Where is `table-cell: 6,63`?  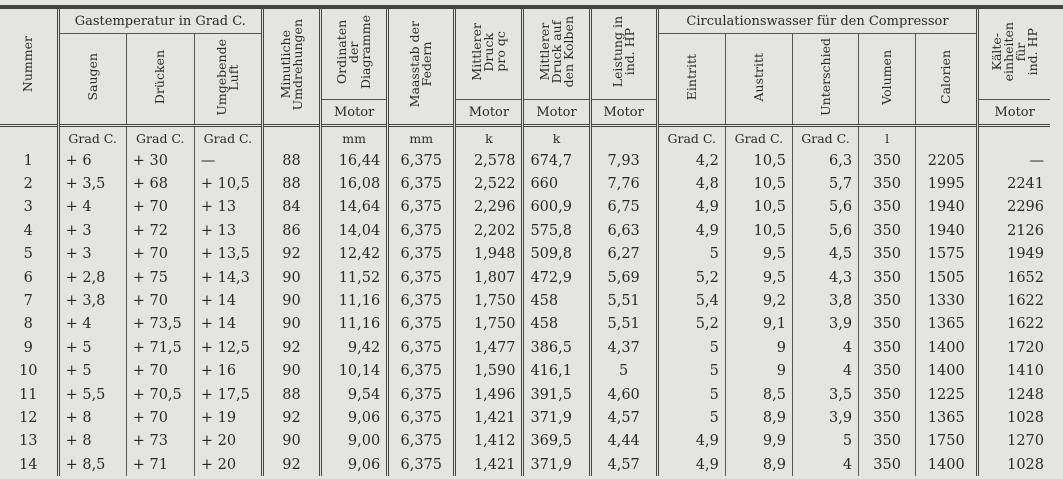 table-cell: 6,63 is located at coordinates (623, 231).